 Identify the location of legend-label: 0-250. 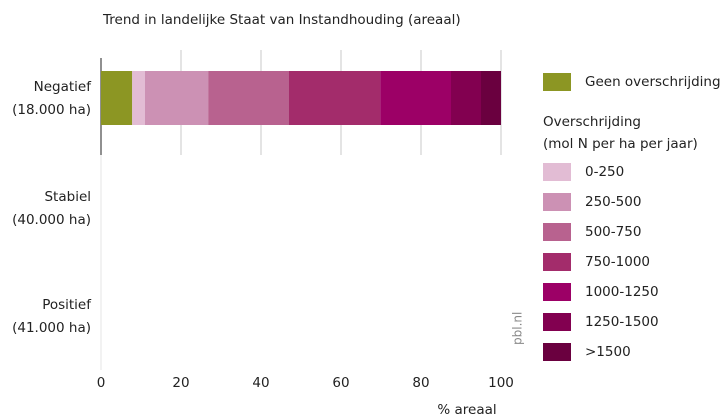
(604, 172).